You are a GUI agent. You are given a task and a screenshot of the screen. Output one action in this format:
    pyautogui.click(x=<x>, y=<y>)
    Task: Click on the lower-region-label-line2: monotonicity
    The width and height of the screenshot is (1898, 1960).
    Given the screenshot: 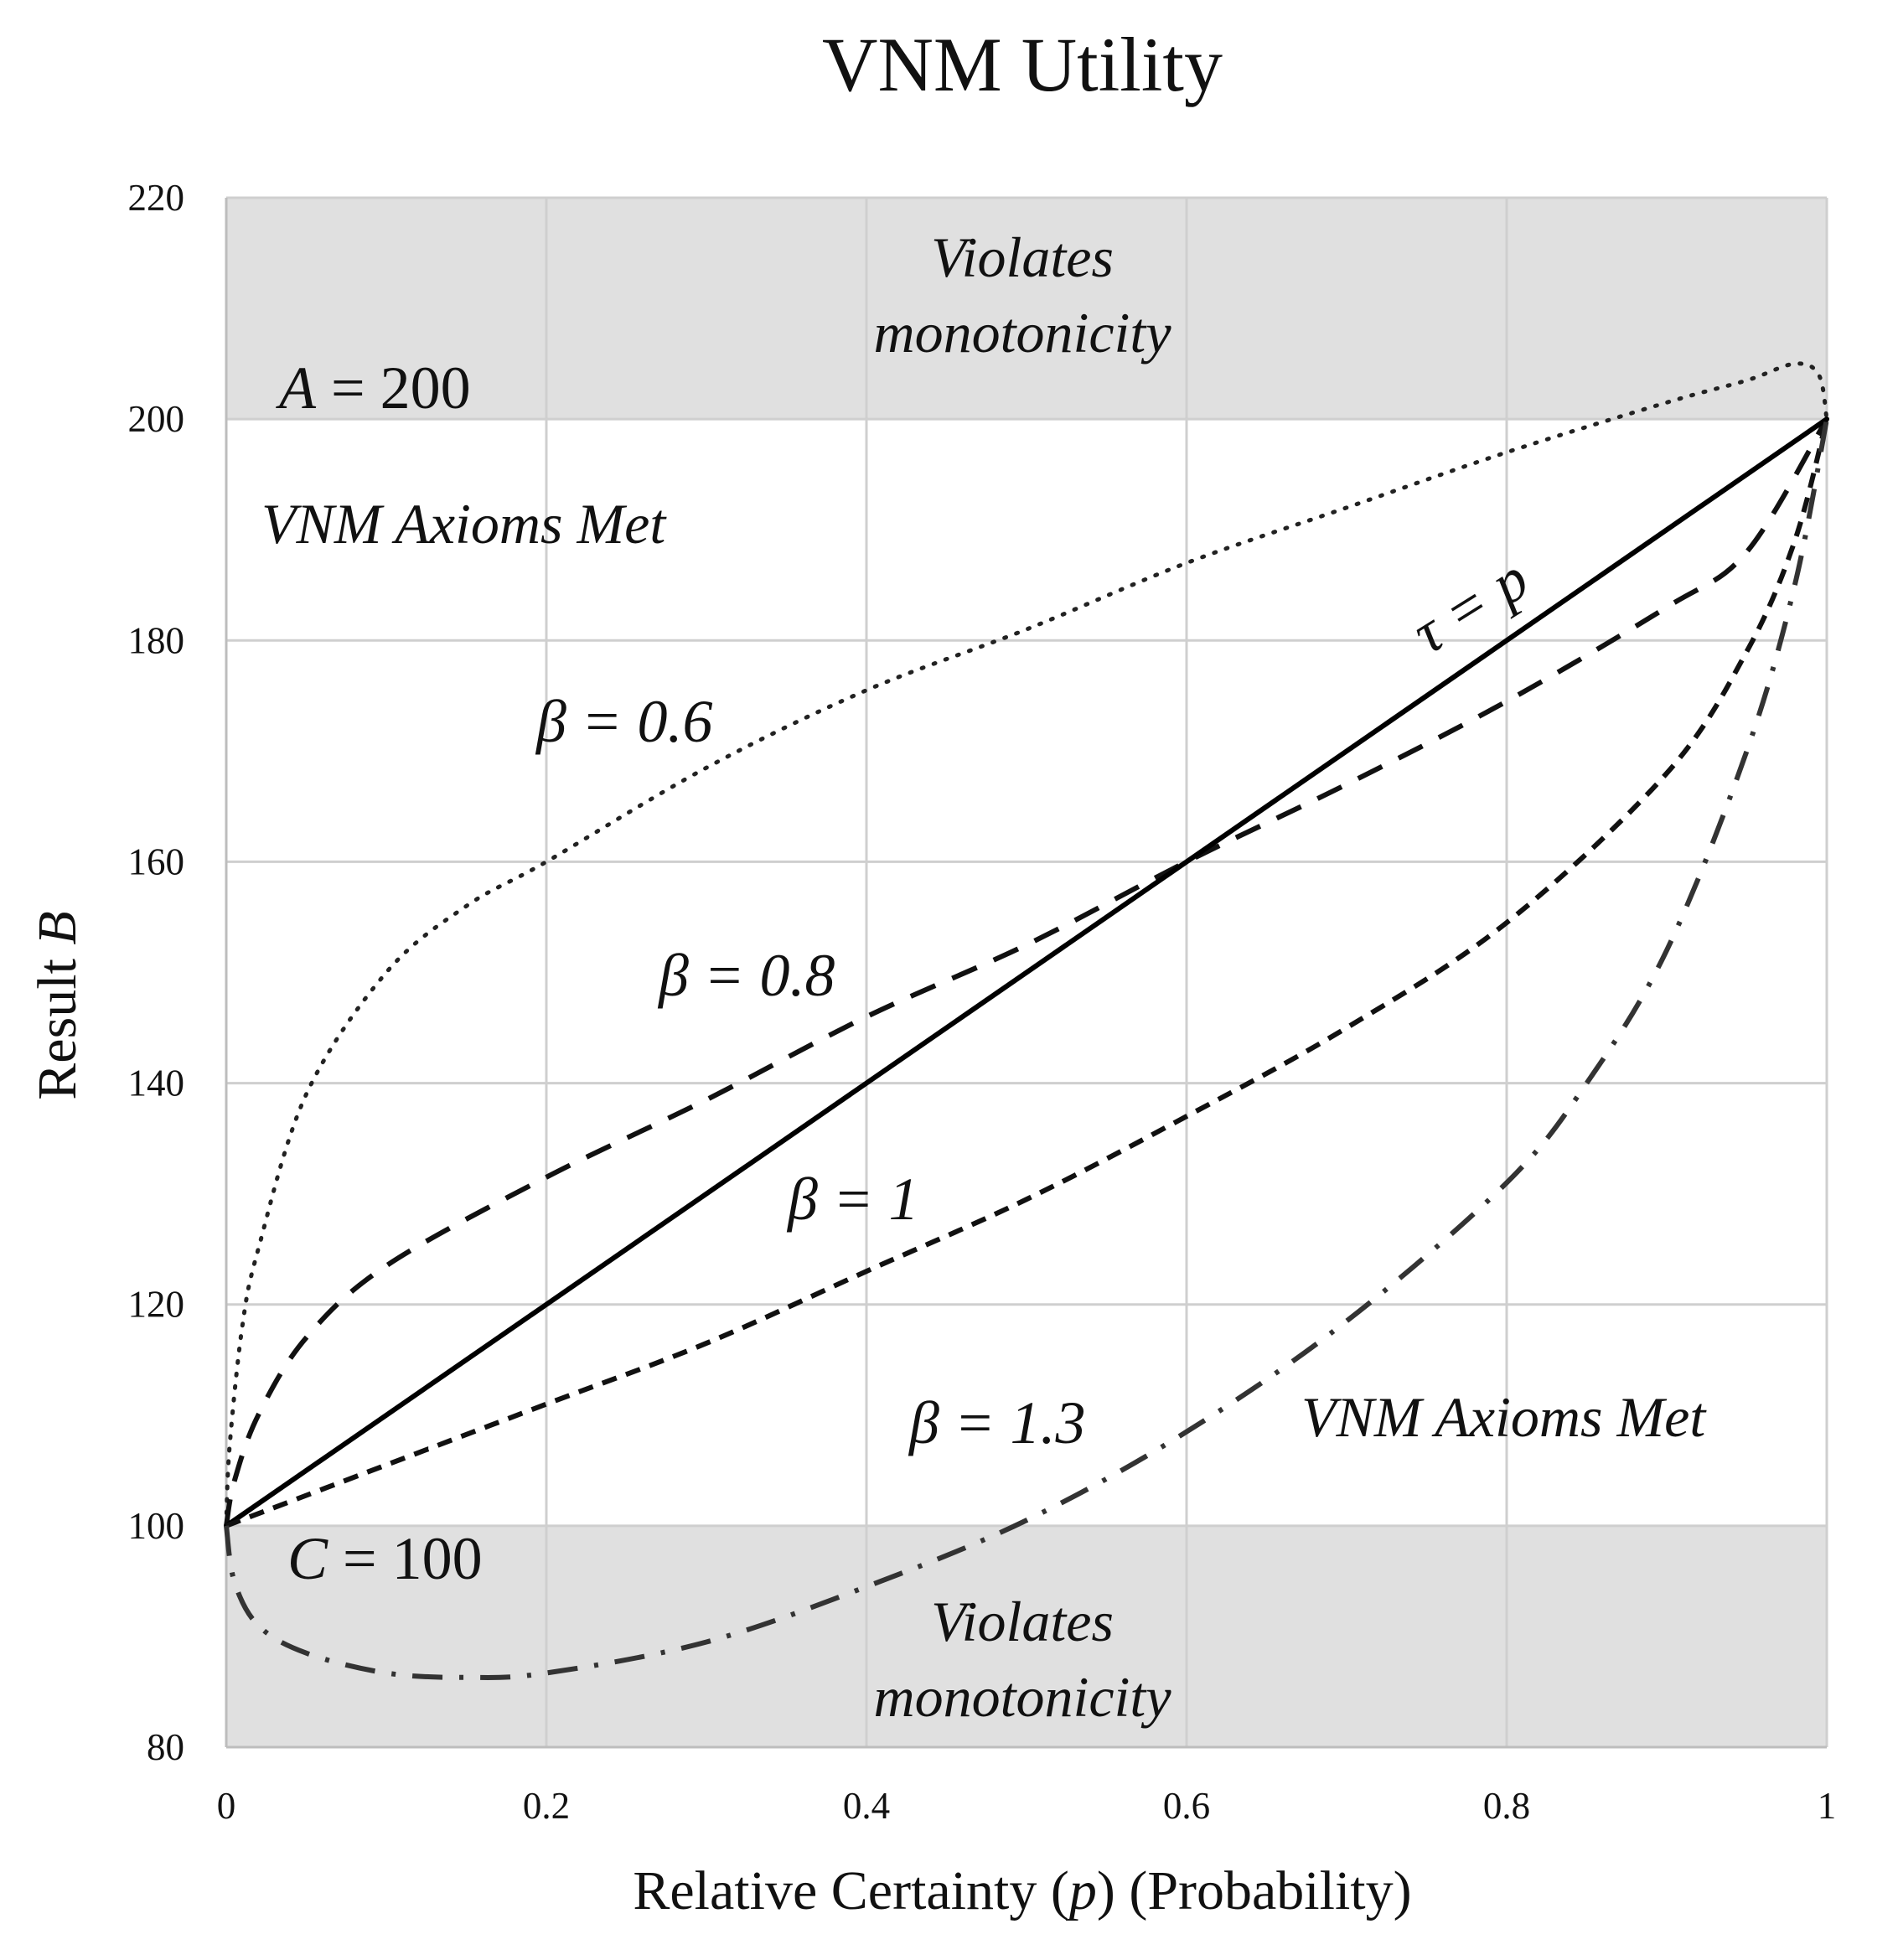 What is the action you would take?
    pyautogui.click(x=1022, y=1697)
    